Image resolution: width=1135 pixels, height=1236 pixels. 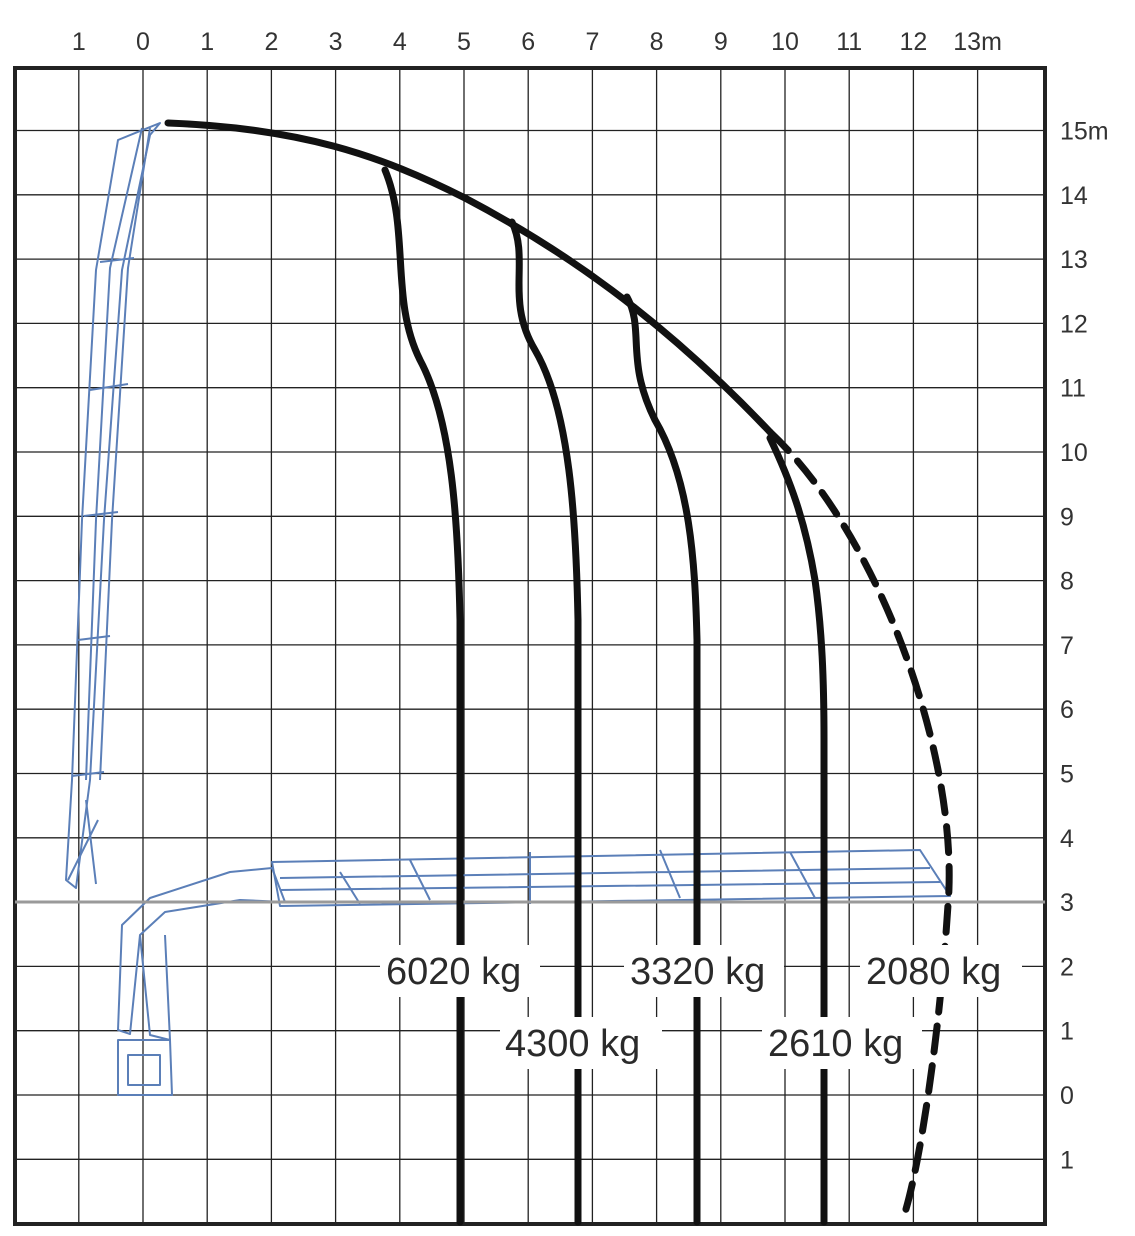 I want to click on y-tick-label-0: 15m, so click(x=1084, y=132).